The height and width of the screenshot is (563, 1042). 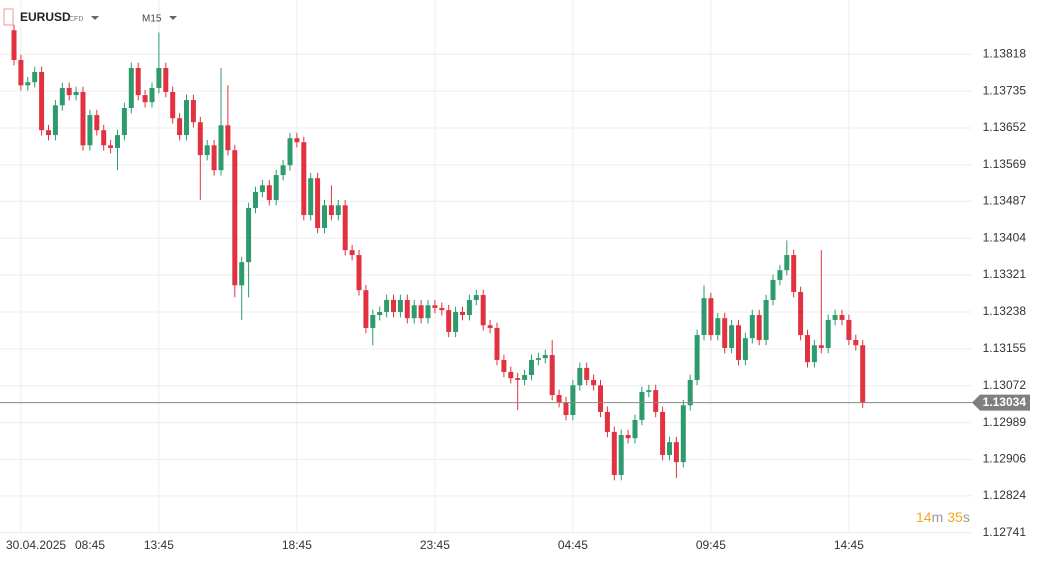 I want to click on y-tick-label: 1.12824, so click(x=1005, y=495).